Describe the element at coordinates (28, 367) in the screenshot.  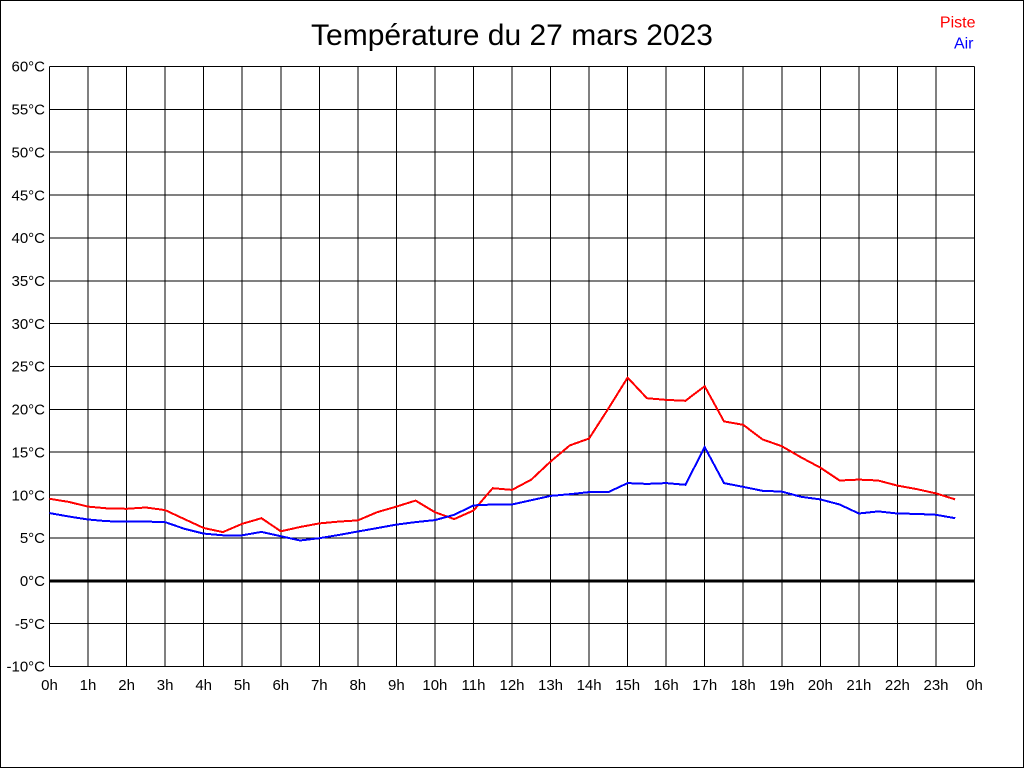
I see `svg-text: 25°C` at that location.